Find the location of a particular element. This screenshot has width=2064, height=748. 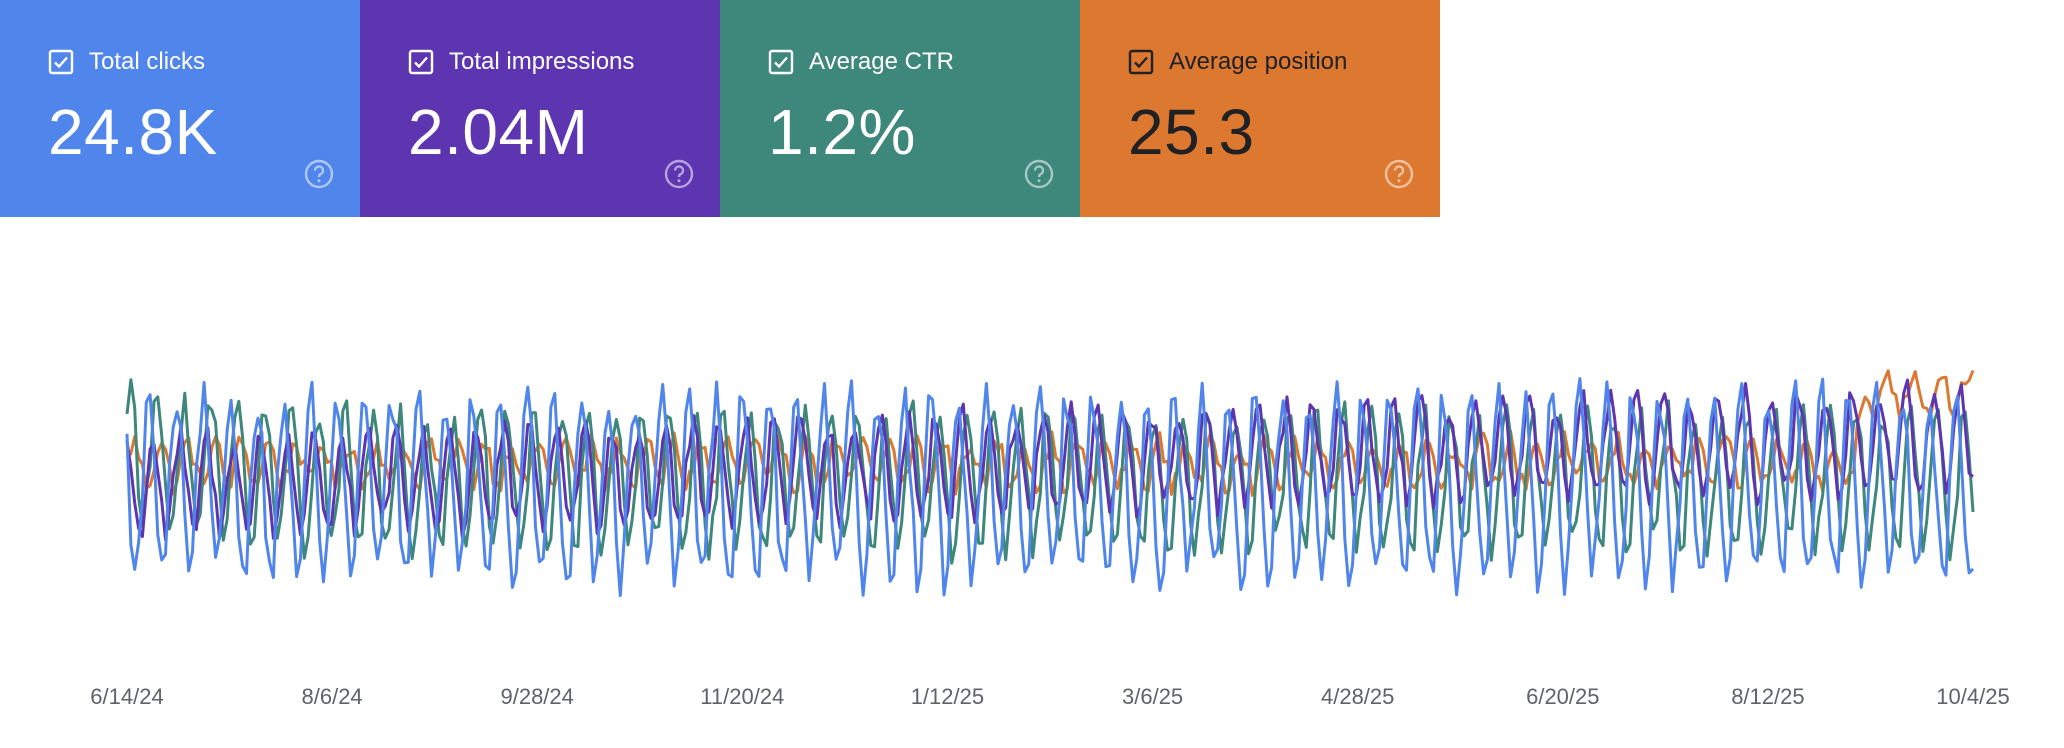

x-tick-label: 8/6/24 is located at coordinates (332, 696).